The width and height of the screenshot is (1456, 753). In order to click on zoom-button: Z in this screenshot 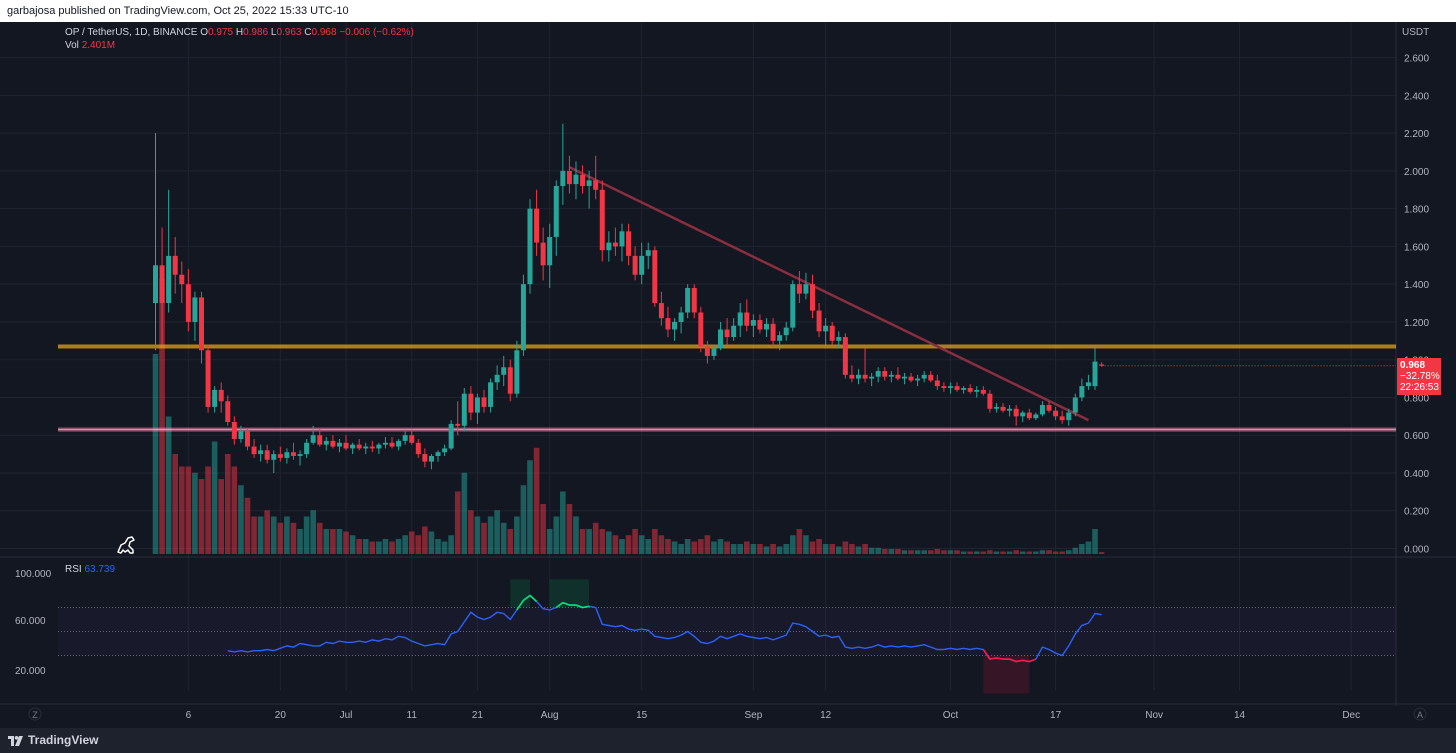, I will do `click(35, 715)`.